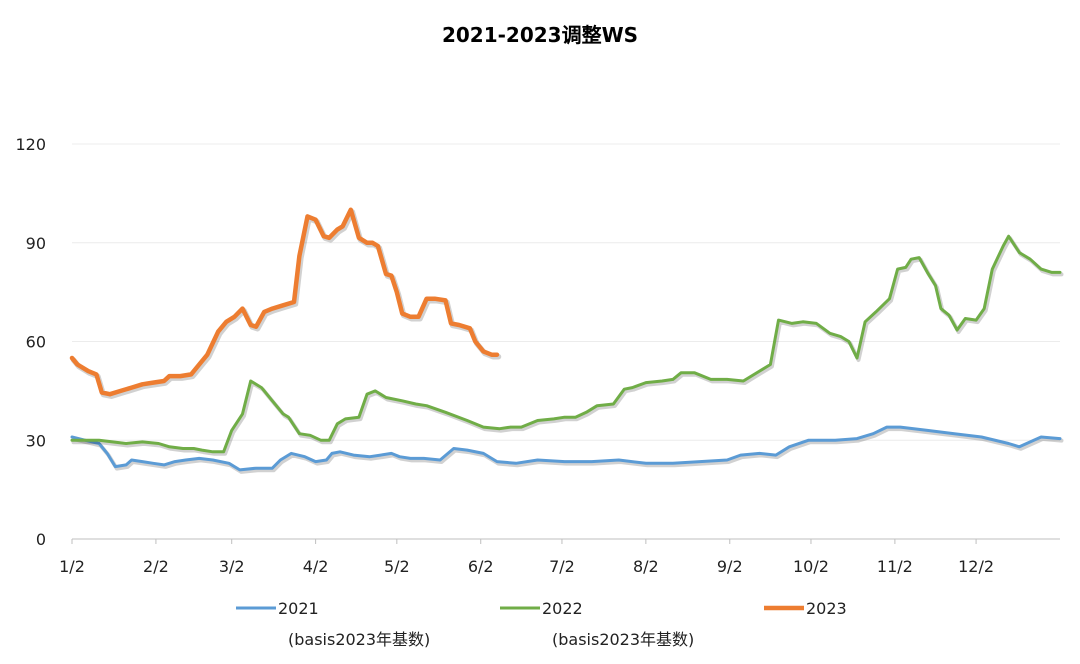 This screenshot has height=664, width=1080. What do you see at coordinates (30, 144) in the screenshot?
I see `y-tick-label: 120` at bounding box center [30, 144].